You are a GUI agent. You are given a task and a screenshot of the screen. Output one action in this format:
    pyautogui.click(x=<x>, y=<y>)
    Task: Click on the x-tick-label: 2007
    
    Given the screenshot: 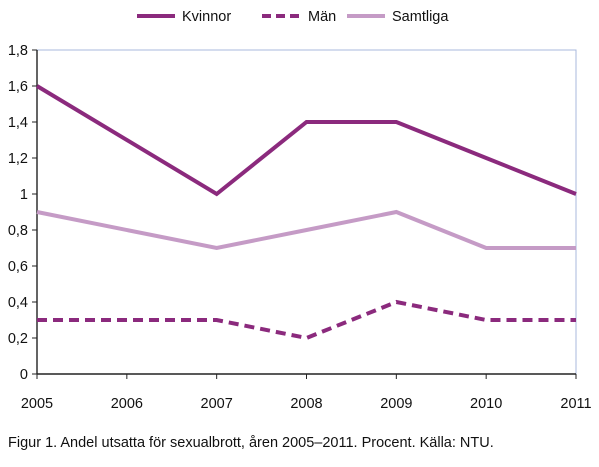 What is the action you would take?
    pyautogui.click(x=217, y=404)
    